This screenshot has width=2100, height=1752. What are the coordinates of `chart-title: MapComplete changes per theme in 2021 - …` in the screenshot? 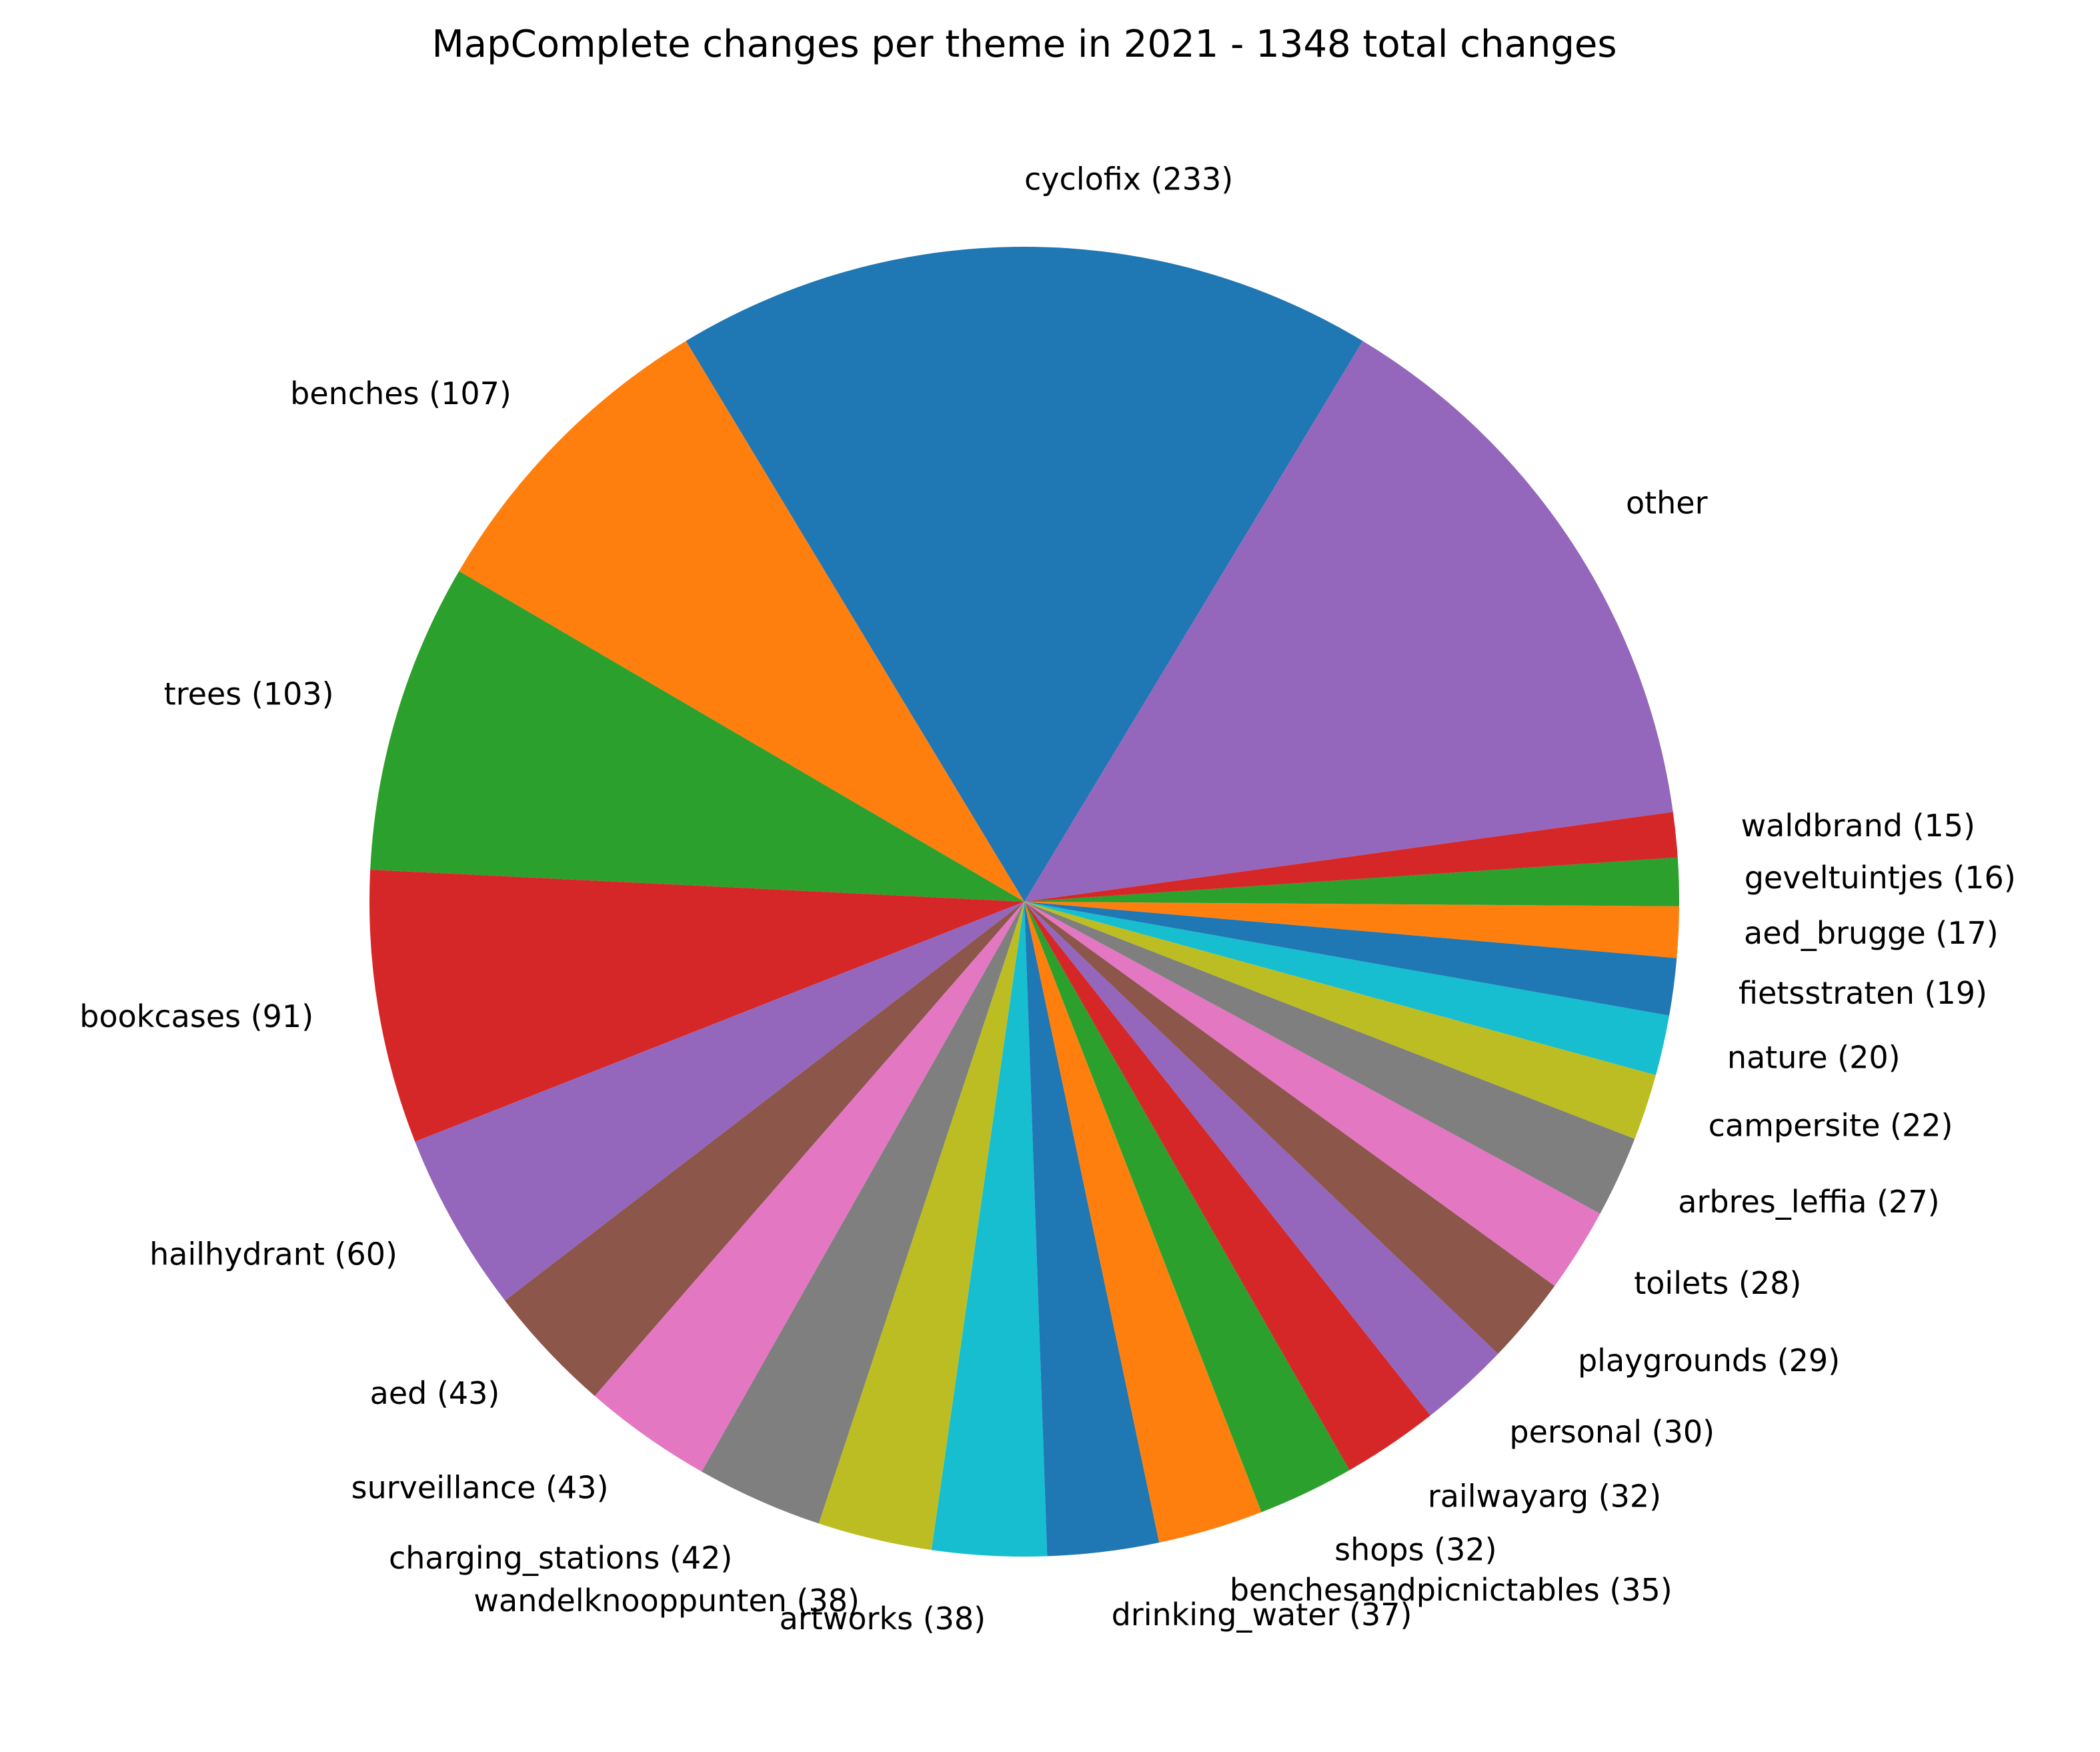 It's located at (1024, 44).